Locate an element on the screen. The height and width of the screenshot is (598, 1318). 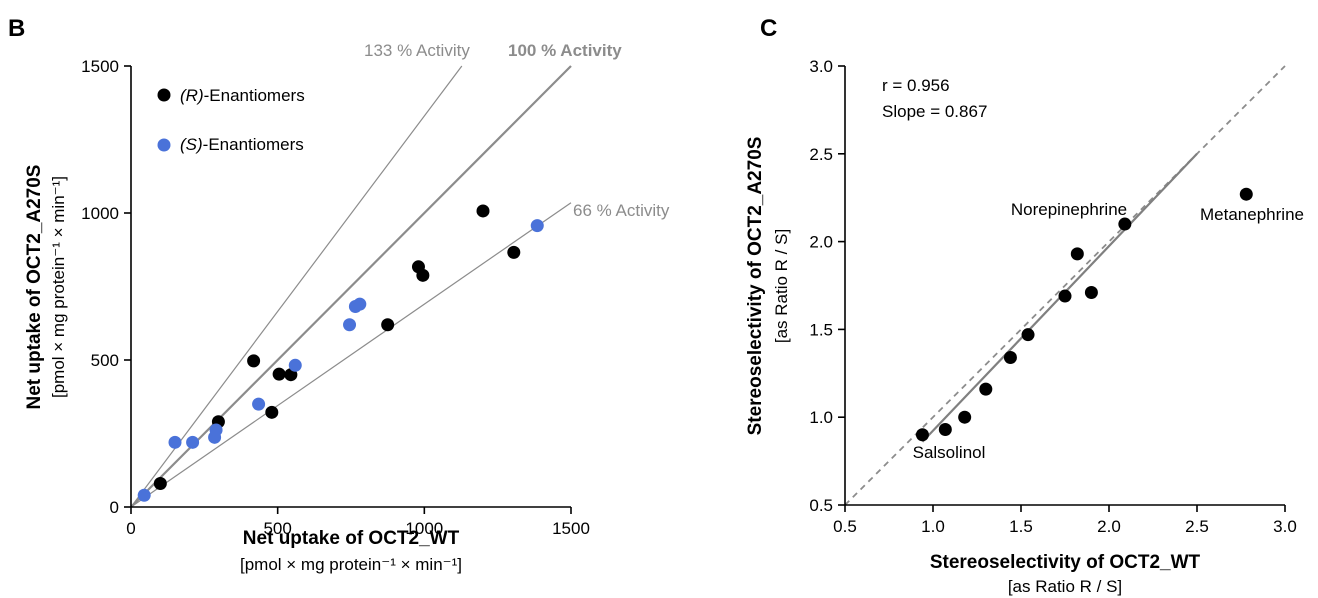
panel-b-y-tick-label: 0 is located at coordinates (114, 507).